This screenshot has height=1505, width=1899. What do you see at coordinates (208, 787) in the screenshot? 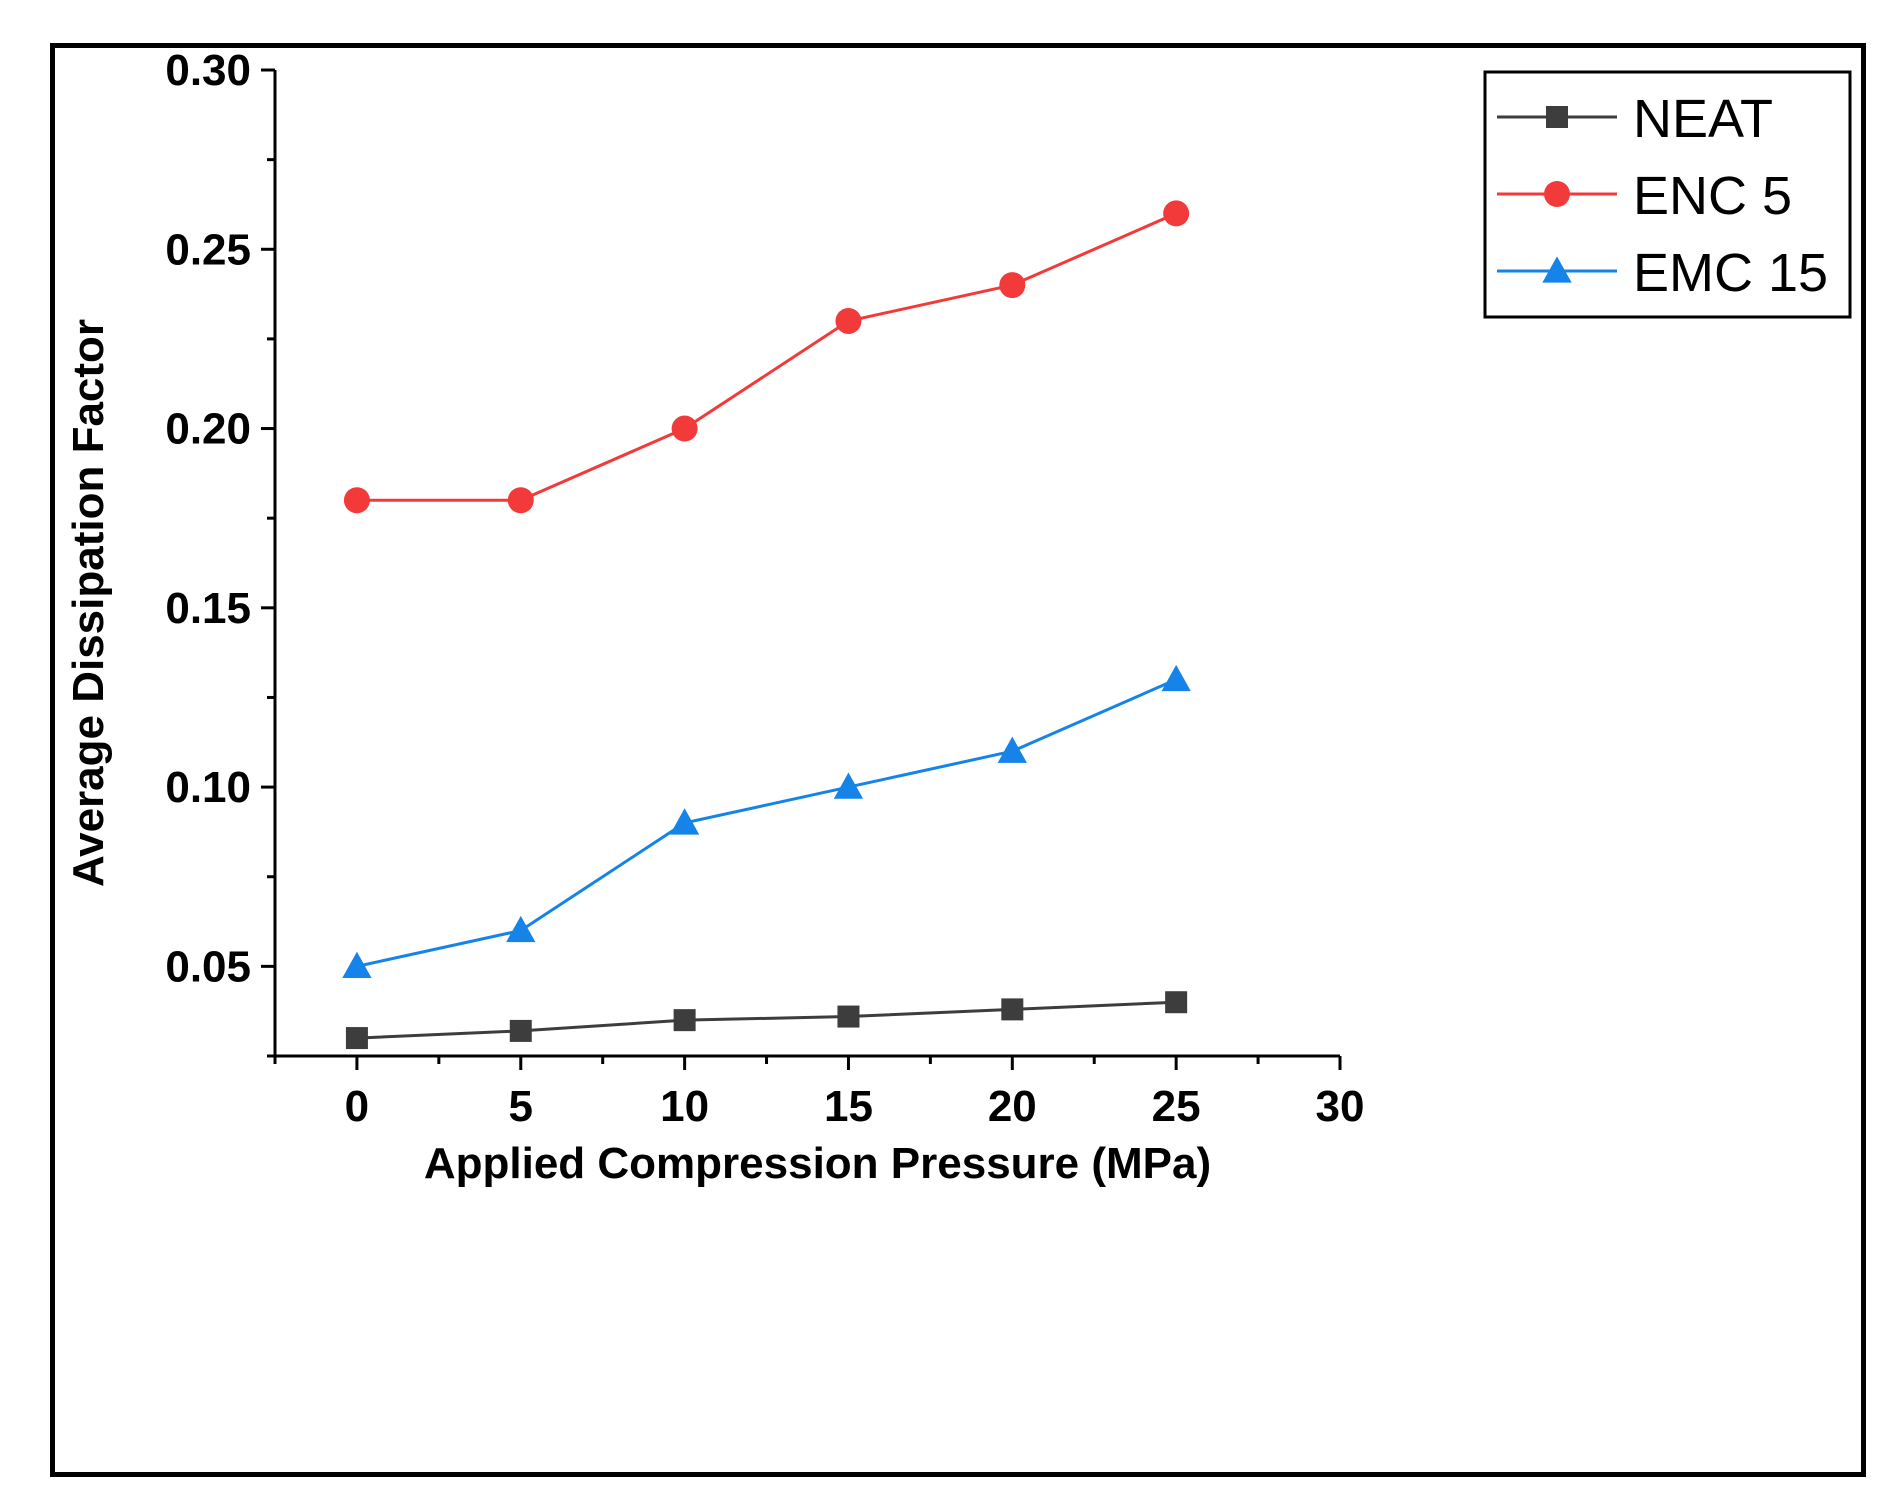
I see `y-tick-label: 0.10` at bounding box center [208, 787].